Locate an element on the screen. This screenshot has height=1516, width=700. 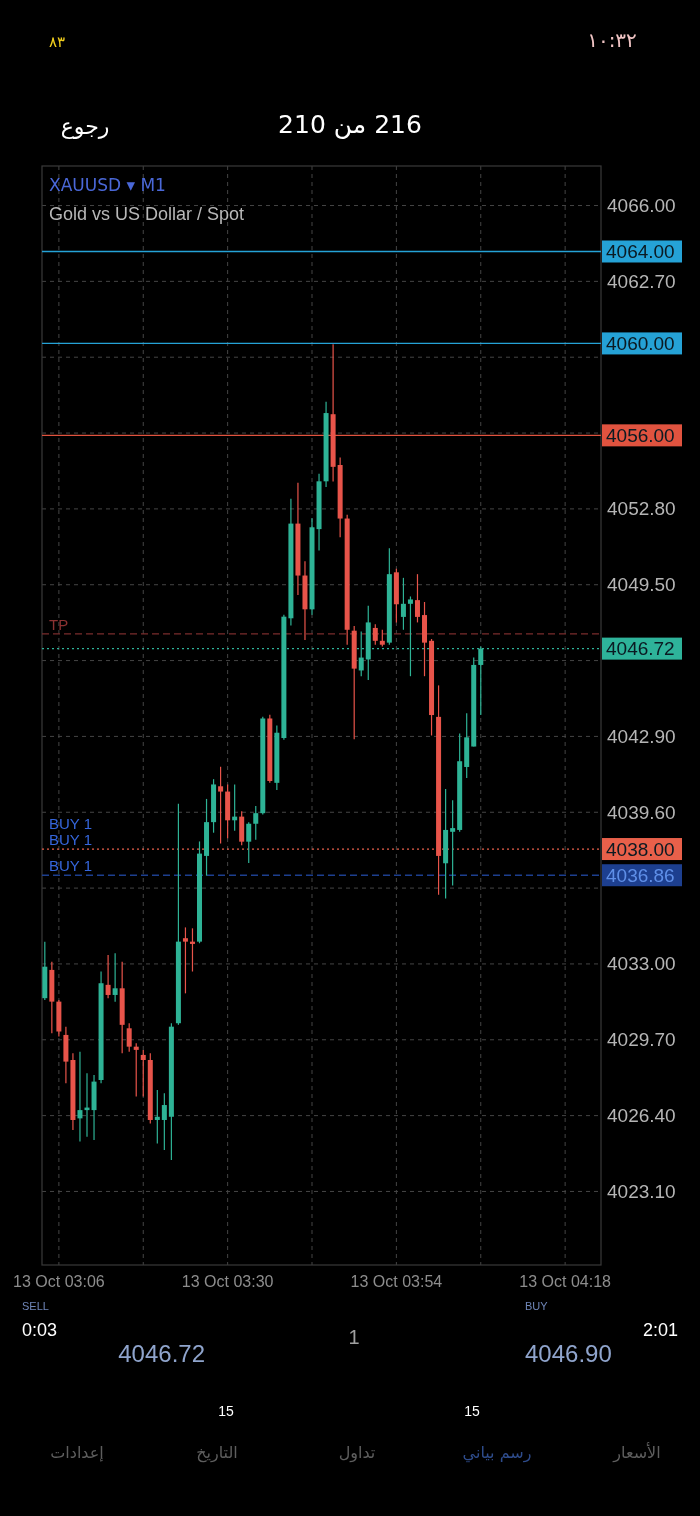
y-tick-label: 4062.70 is located at coordinates (641, 281).